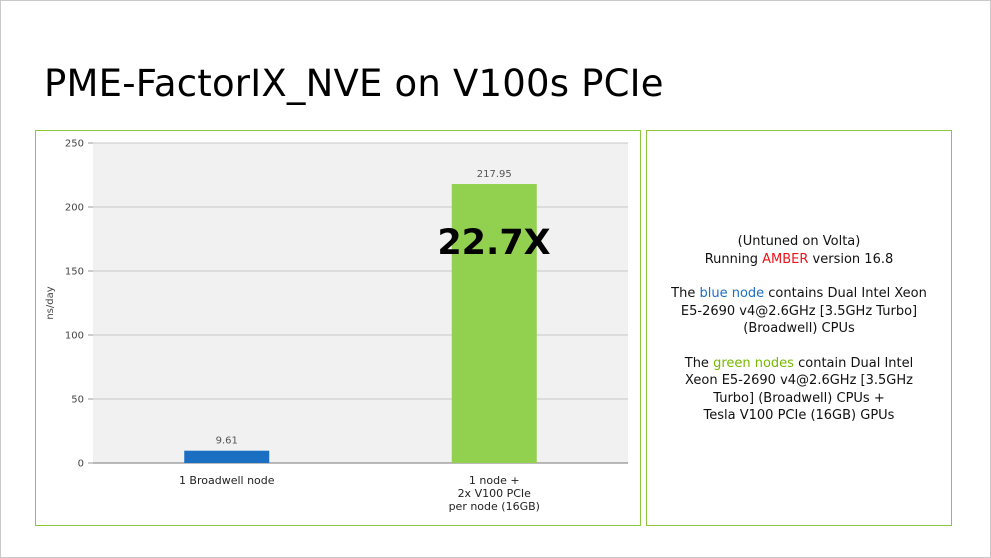 This screenshot has height=558, width=991. What do you see at coordinates (354, 83) in the screenshot?
I see `slide-title: PME-FactorIX_NVE on V100s PCIe` at bounding box center [354, 83].